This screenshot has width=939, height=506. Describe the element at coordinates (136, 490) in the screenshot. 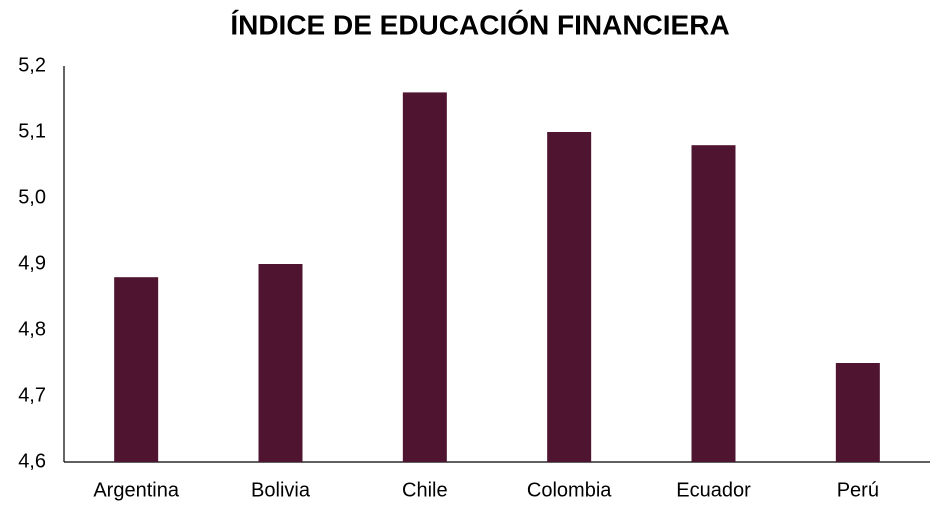

I see `x-tick-label: Argentina` at that location.